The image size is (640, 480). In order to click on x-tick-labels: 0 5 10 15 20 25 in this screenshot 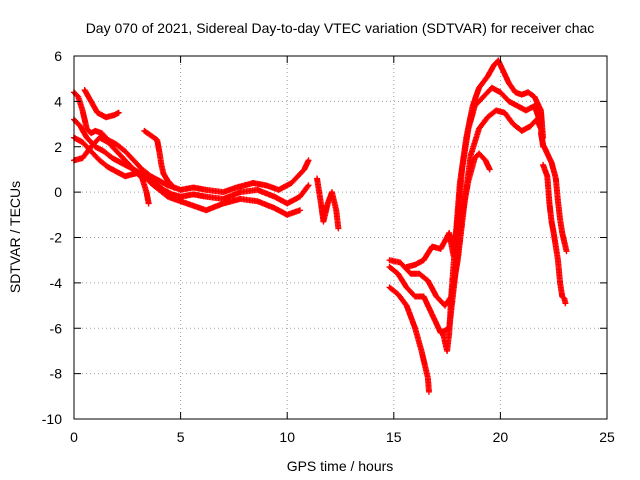, I will do `click(342, 437)`.